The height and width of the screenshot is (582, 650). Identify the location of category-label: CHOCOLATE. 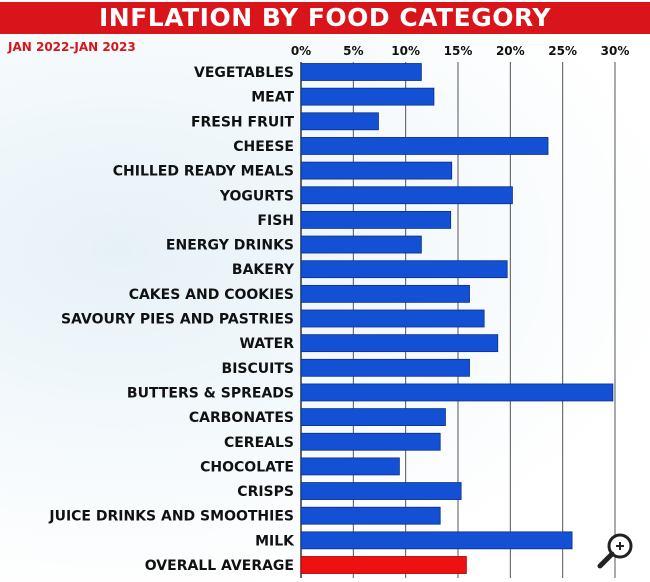
(247, 467).